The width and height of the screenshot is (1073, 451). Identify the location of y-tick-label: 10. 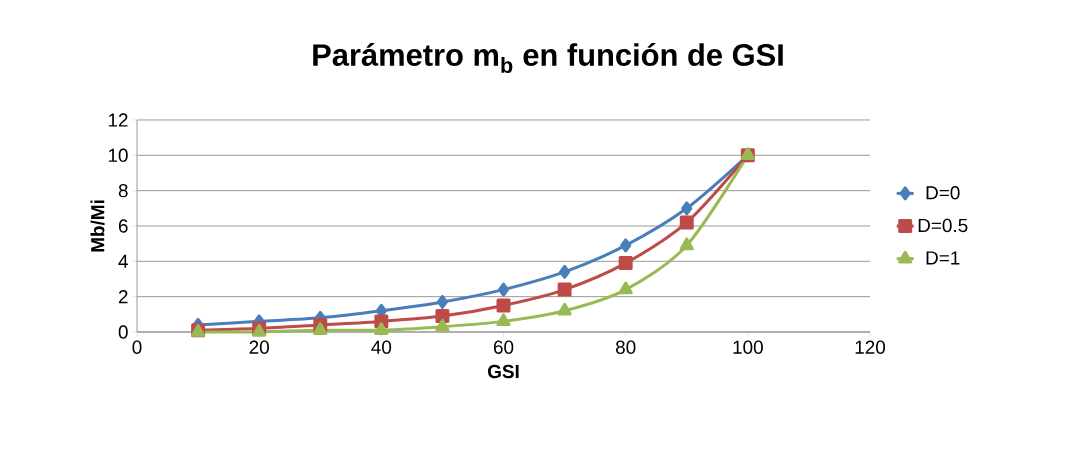
(118, 155).